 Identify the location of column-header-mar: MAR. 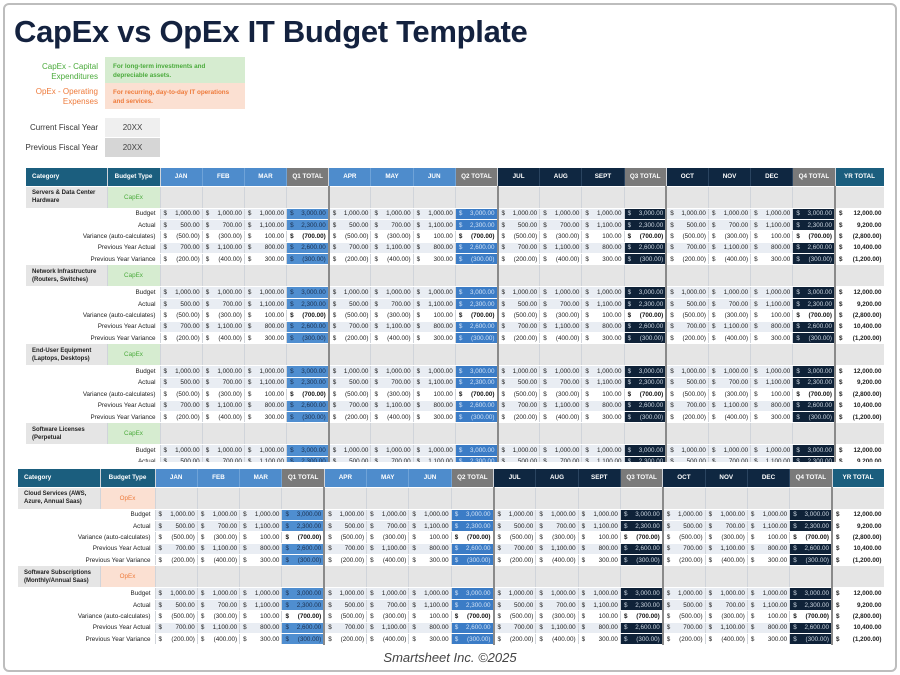
(266, 177).